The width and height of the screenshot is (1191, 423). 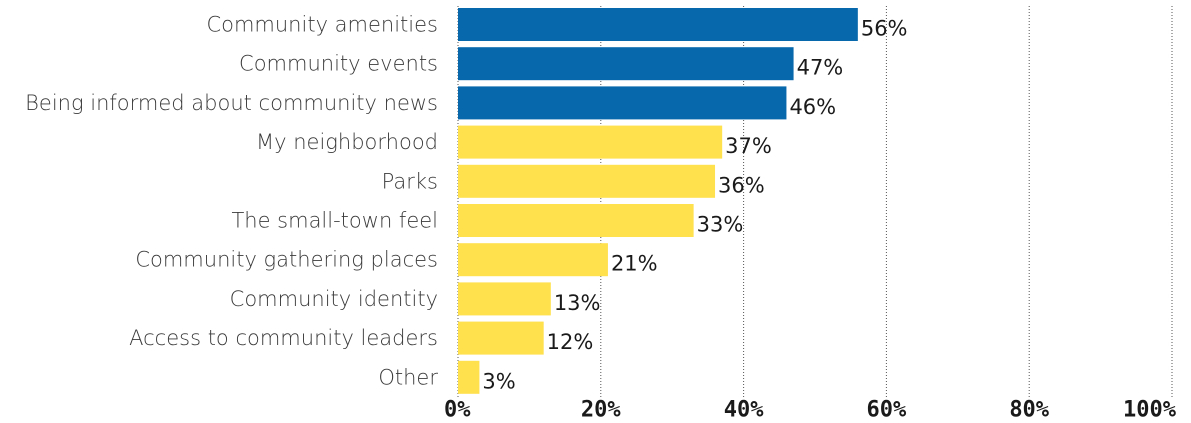 I want to click on x-axis-ticks: 0% 20% 40% 60% 80% 100%, so click(x=810, y=410).